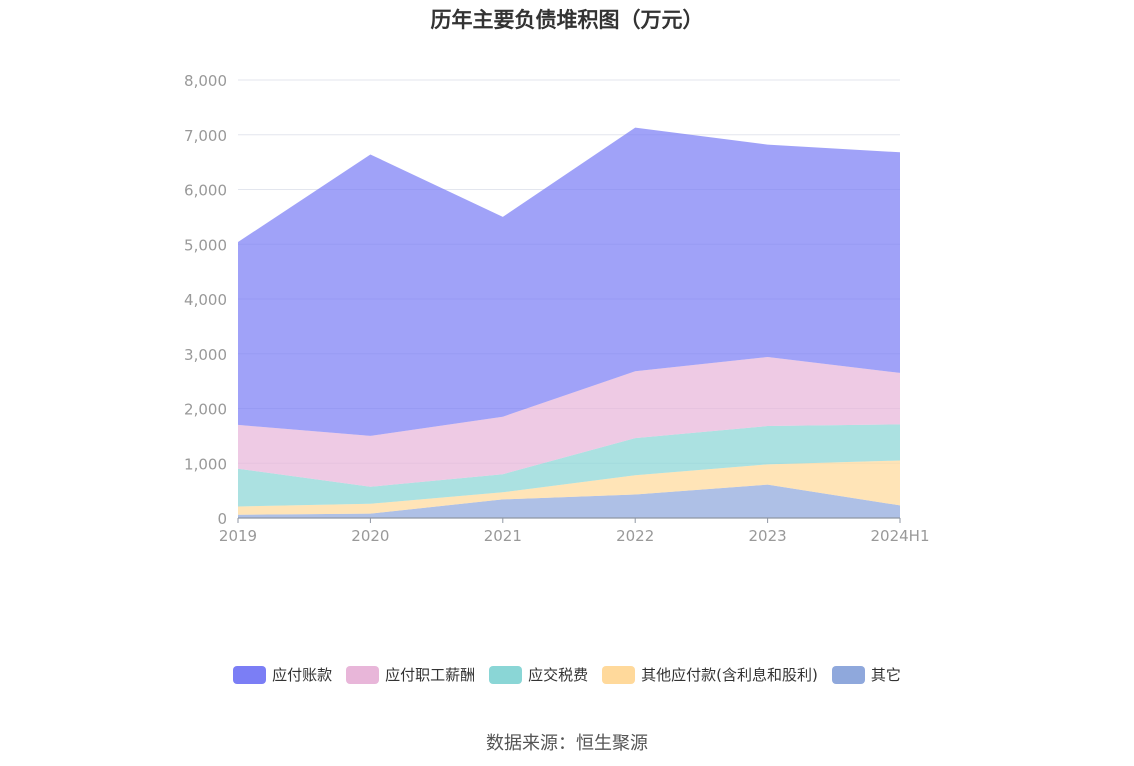 The height and width of the screenshot is (766, 1134). I want to click on legend-item: 其它, so click(866, 674).